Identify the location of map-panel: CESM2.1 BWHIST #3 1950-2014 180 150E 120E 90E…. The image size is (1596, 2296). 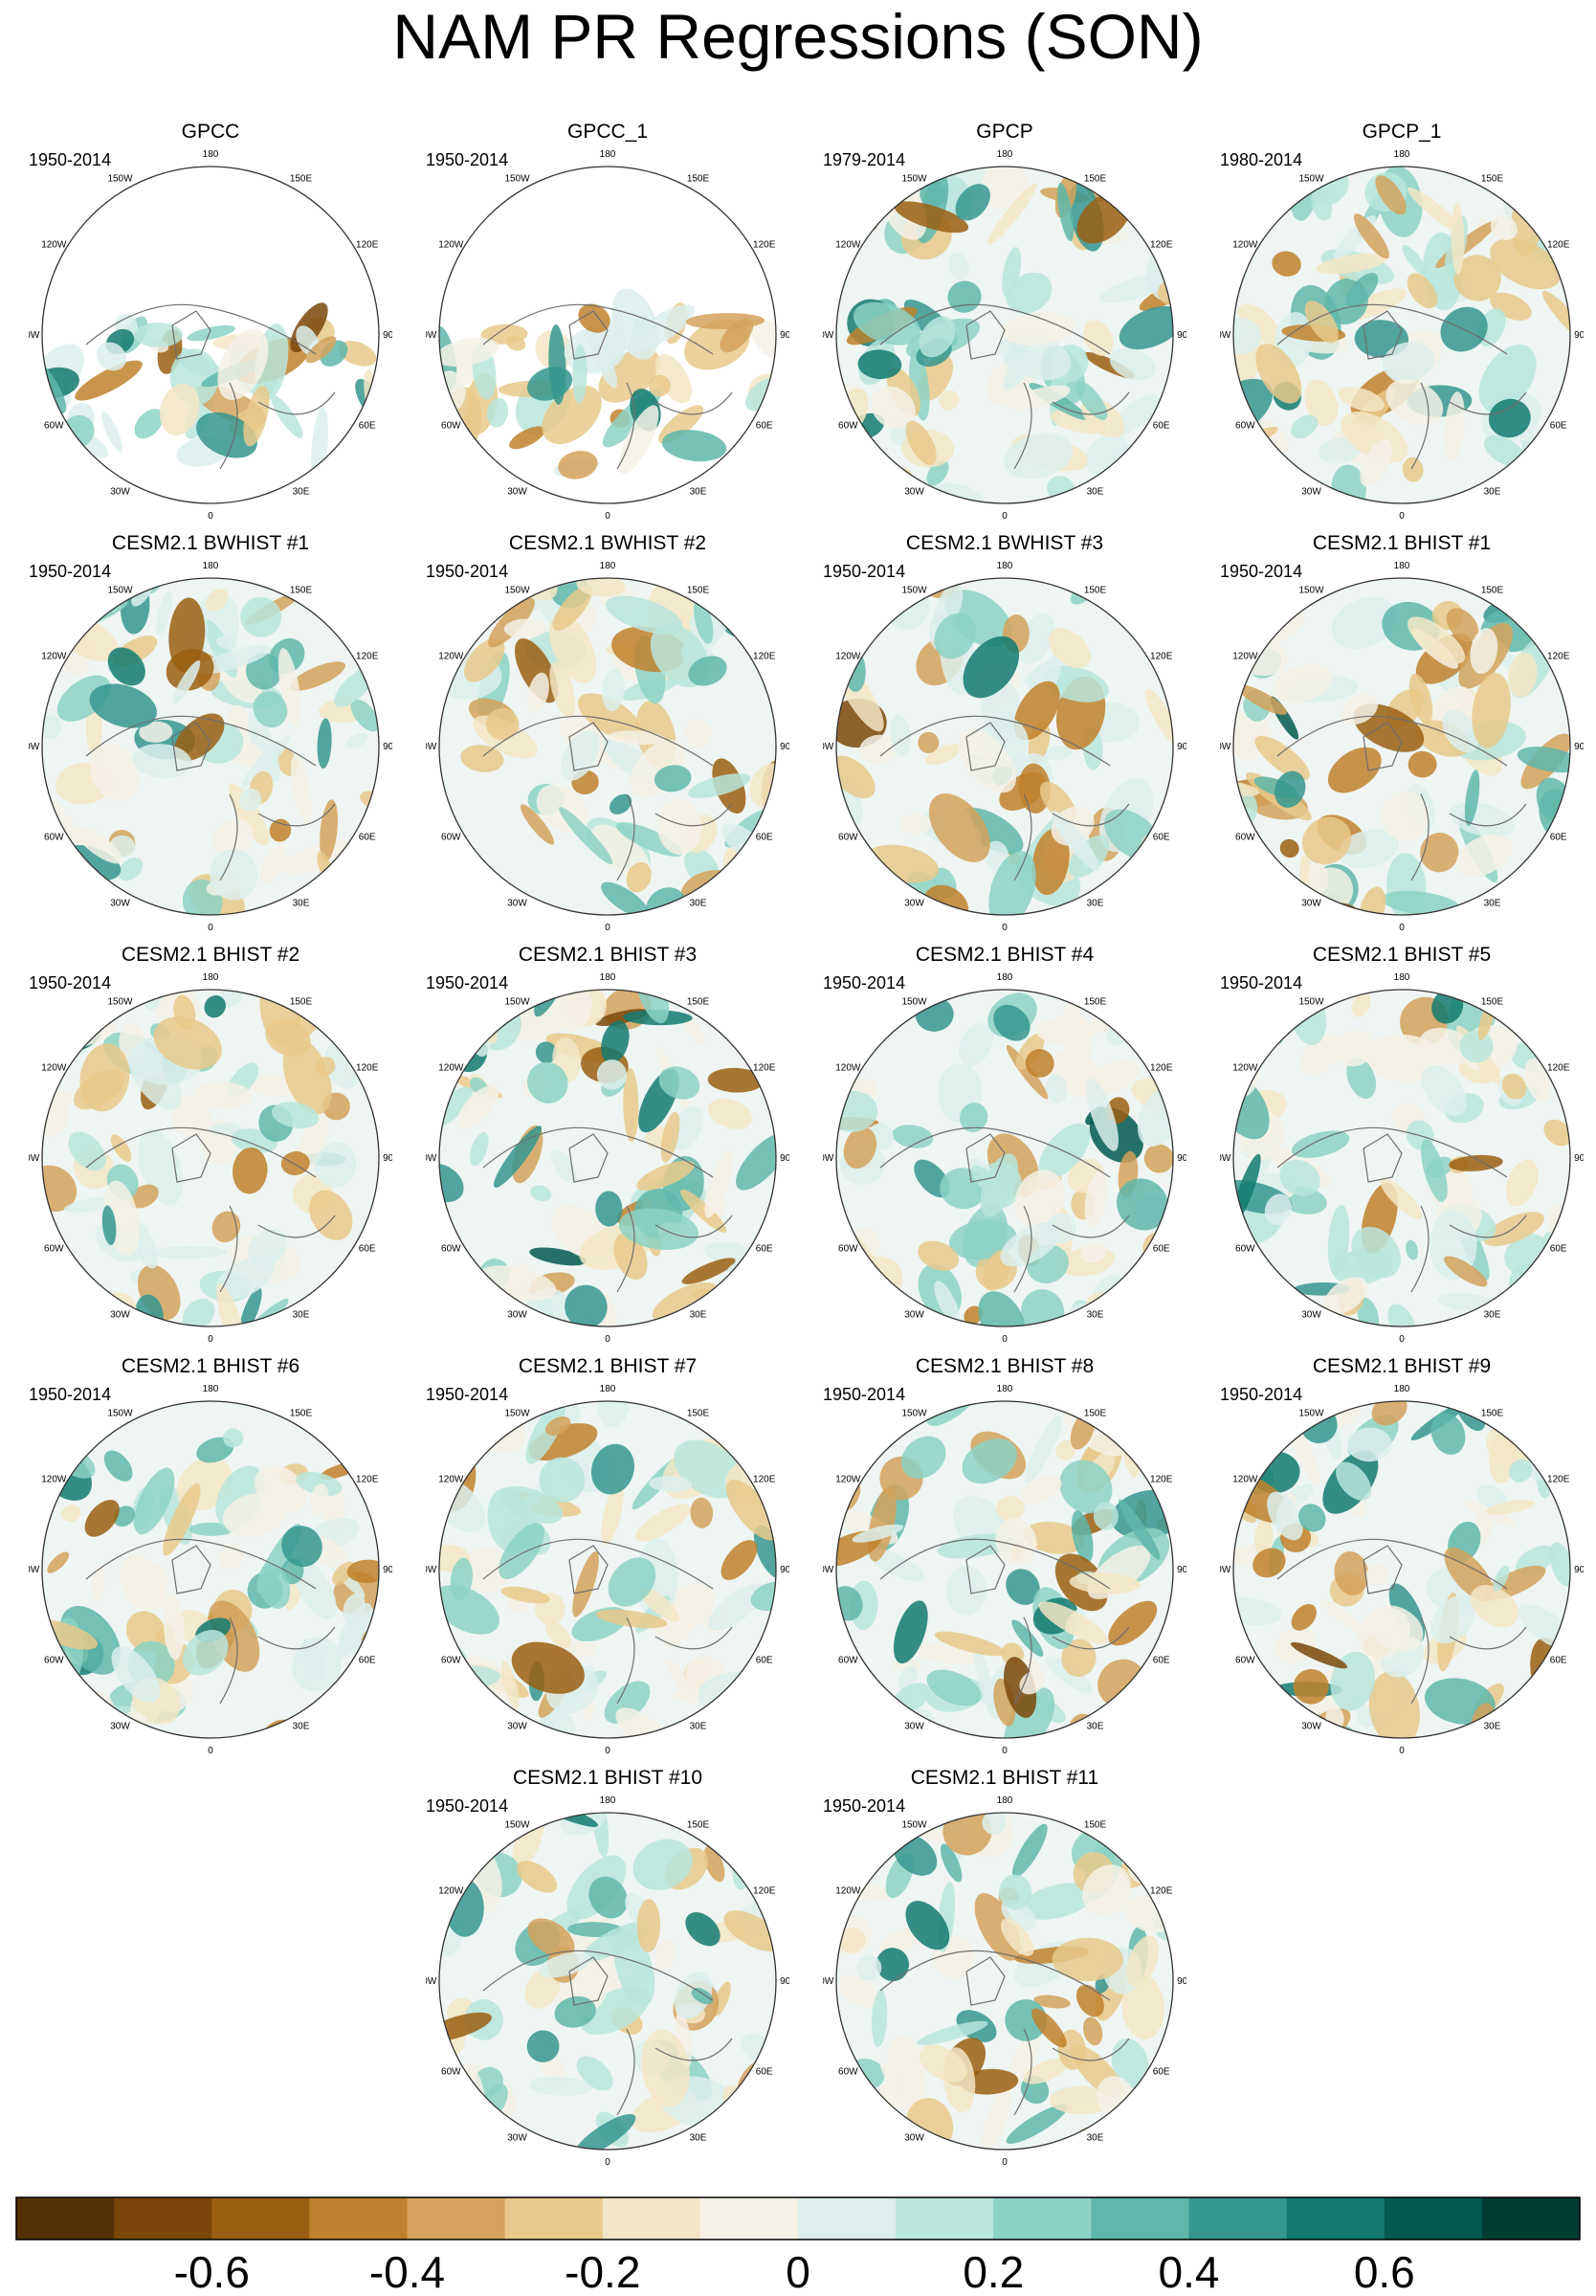
(1005, 737).